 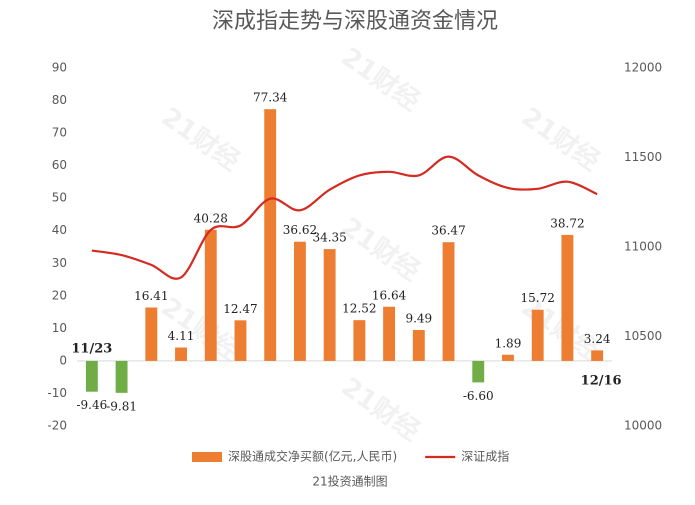 I want to click on y-tick-label: 70, so click(x=59, y=133).